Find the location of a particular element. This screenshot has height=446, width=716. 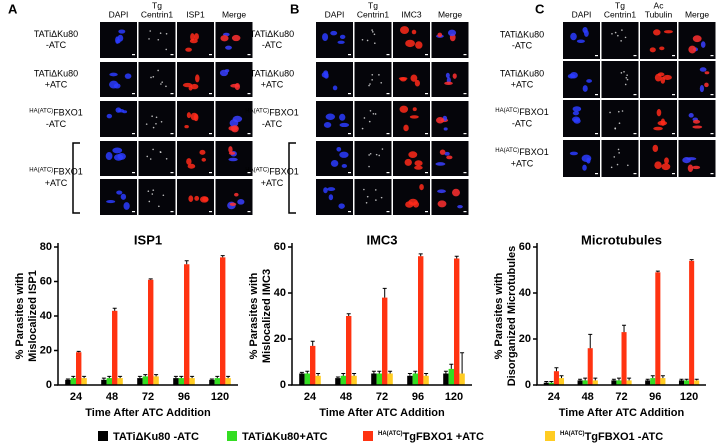

row-label: TATiΔKu80 is located at coordinates (272, 34).